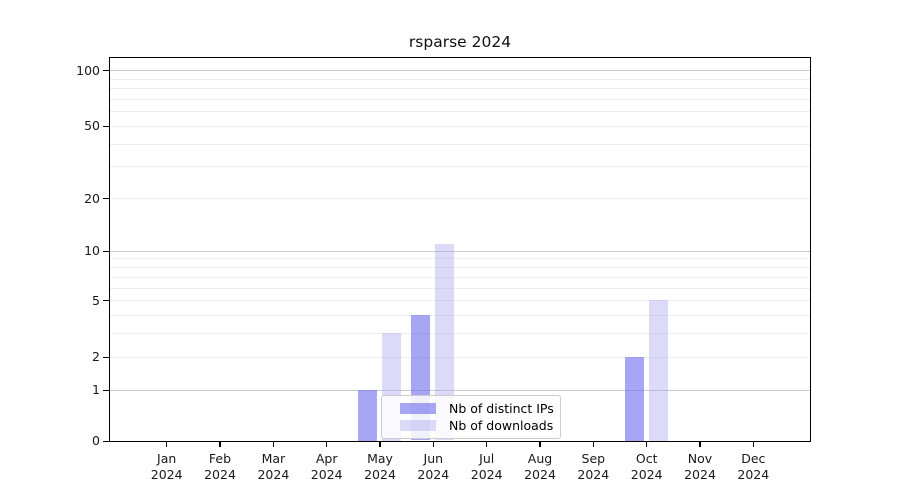 The width and height of the screenshot is (900, 500). I want to click on x-tick-label: Sep 2024, so click(593, 467).